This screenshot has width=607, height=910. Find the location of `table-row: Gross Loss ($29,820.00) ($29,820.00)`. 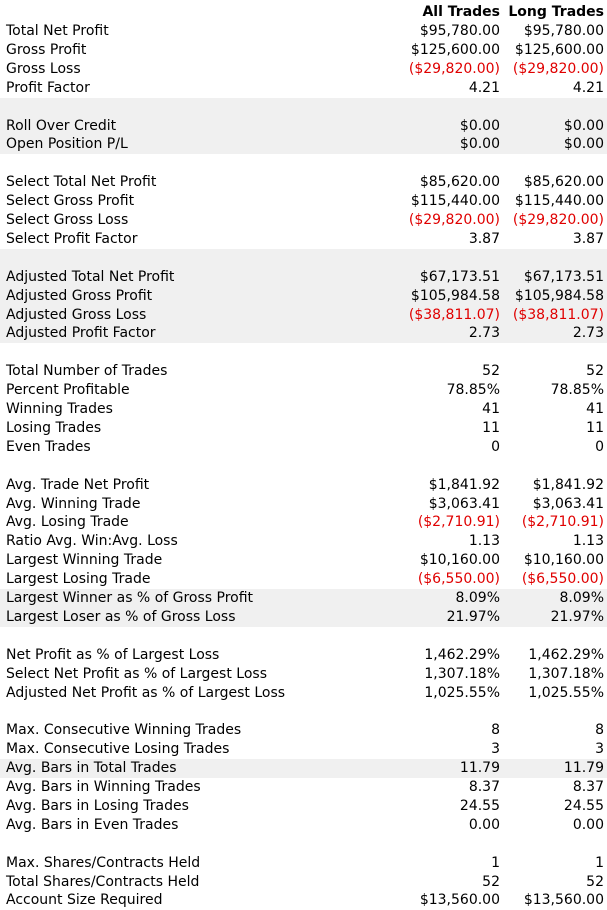

table-row: Gross Loss ($29,820.00) ($29,820.00) is located at coordinates (303, 69).